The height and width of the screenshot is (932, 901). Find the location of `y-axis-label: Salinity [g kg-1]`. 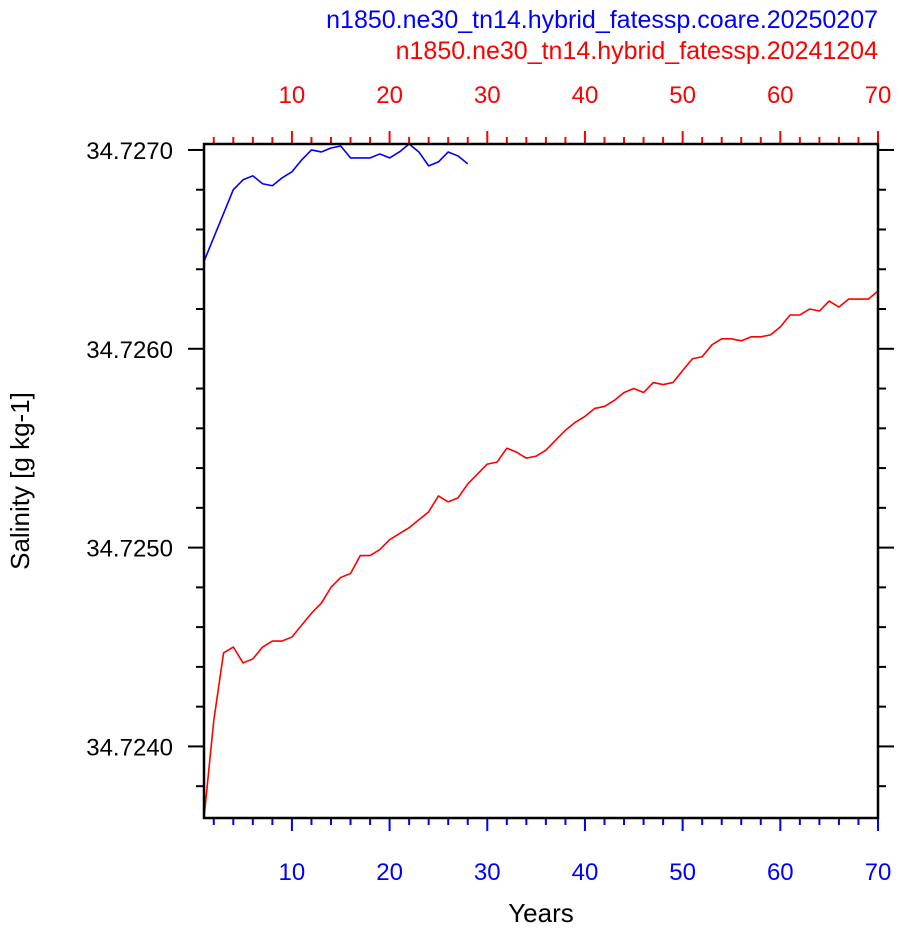

y-axis-label: Salinity [g kg-1] is located at coordinates (20, 481).